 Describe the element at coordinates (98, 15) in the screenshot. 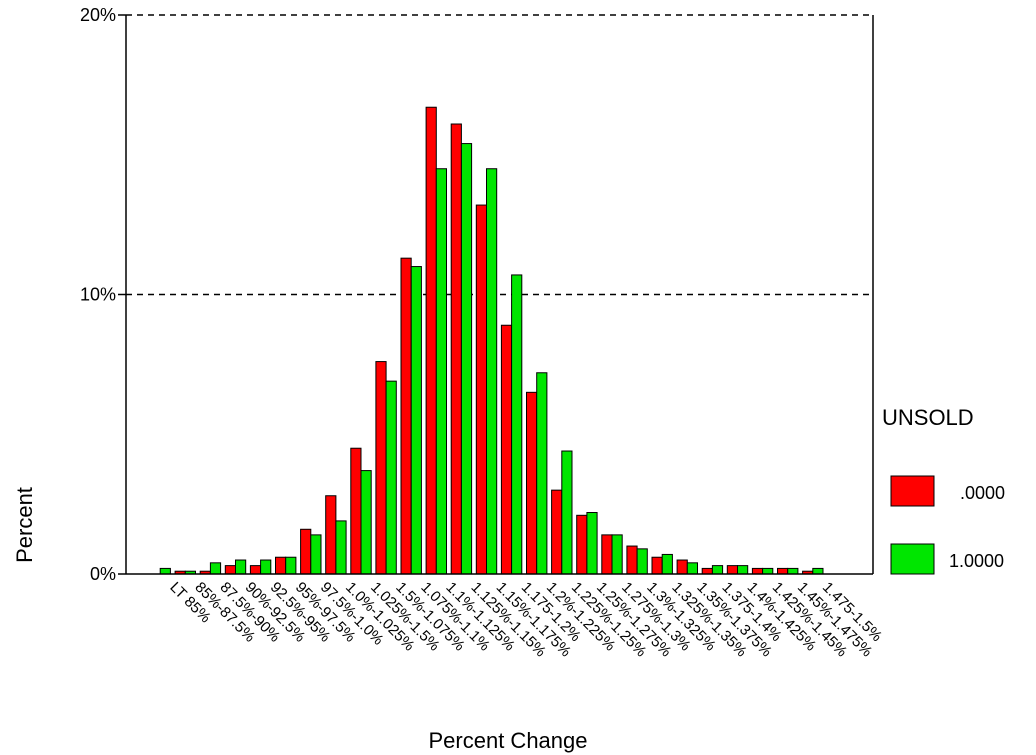

I see `y-tick-label-2: 20%` at that location.